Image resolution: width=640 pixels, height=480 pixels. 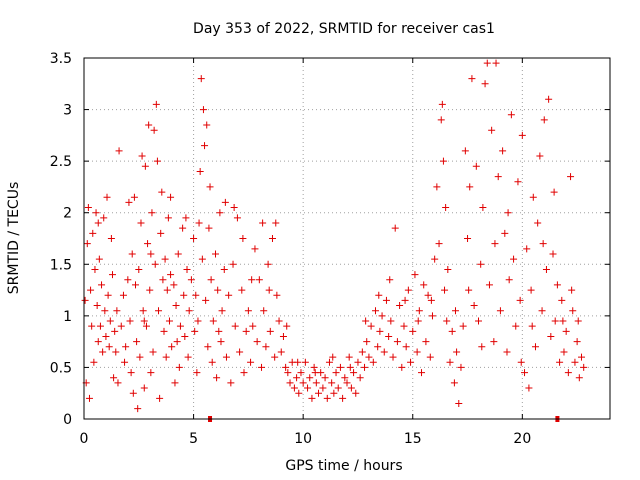 I want to click on y-tick-label: 3, so click(x=67, y=111).